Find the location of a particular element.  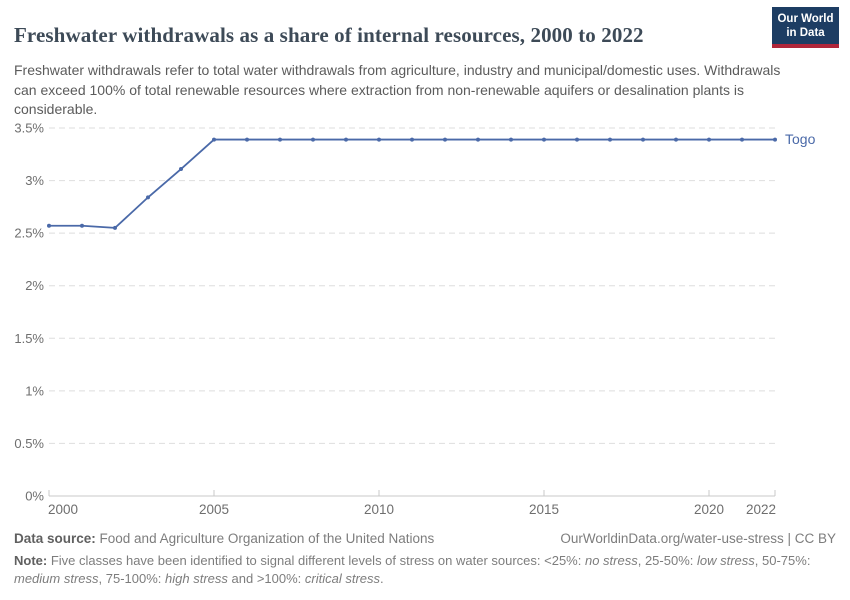

entity-label: Togo is located at coordinates (800, 139).